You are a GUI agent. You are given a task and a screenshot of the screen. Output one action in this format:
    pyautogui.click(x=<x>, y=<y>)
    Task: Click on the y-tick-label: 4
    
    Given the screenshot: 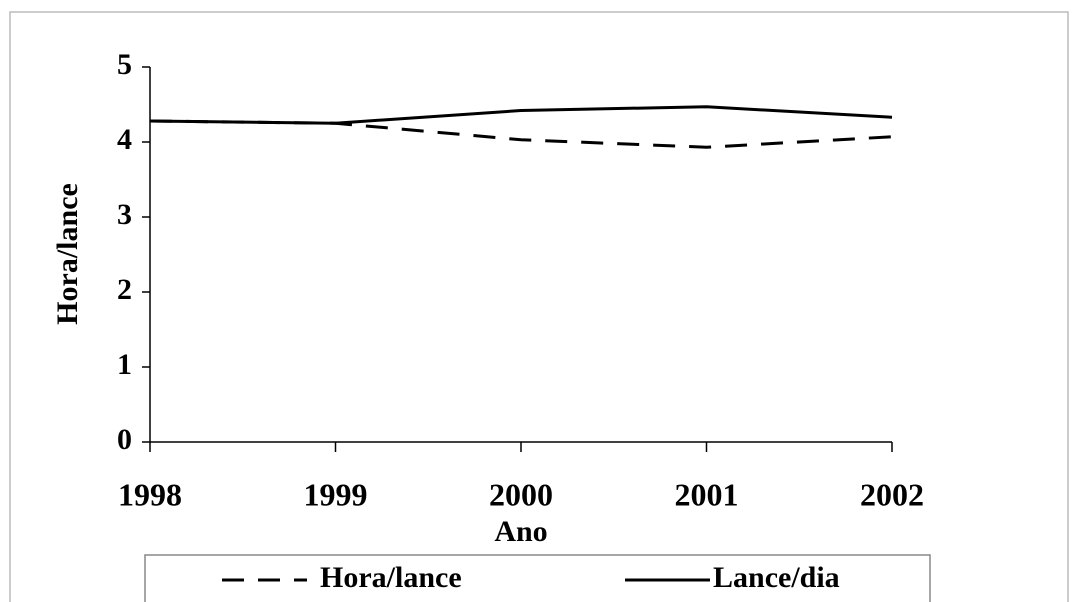 What is the action you would take?
    pyautogui.click(x=124, y=139)
    